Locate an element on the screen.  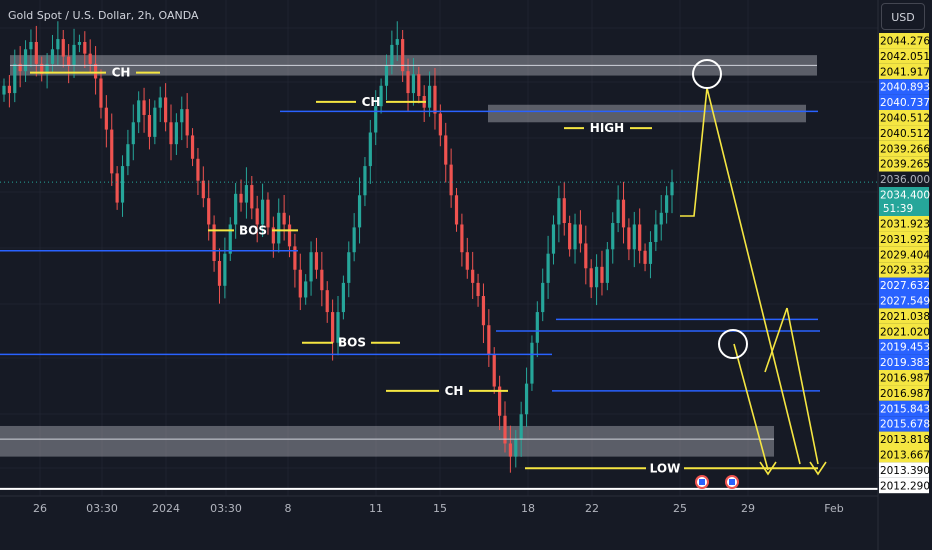
price-label: 2029.332 is located at coordinates (905, 271).